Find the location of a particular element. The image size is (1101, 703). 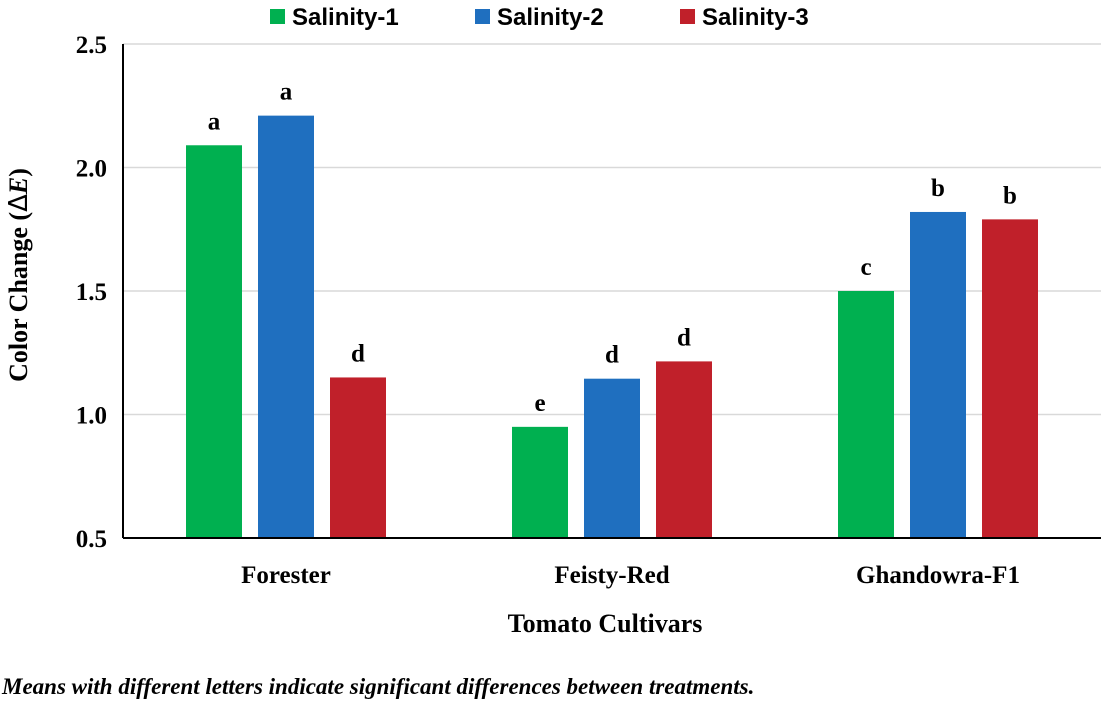

y-axis-title-suffix: ) is located at coordinates (18, 172).